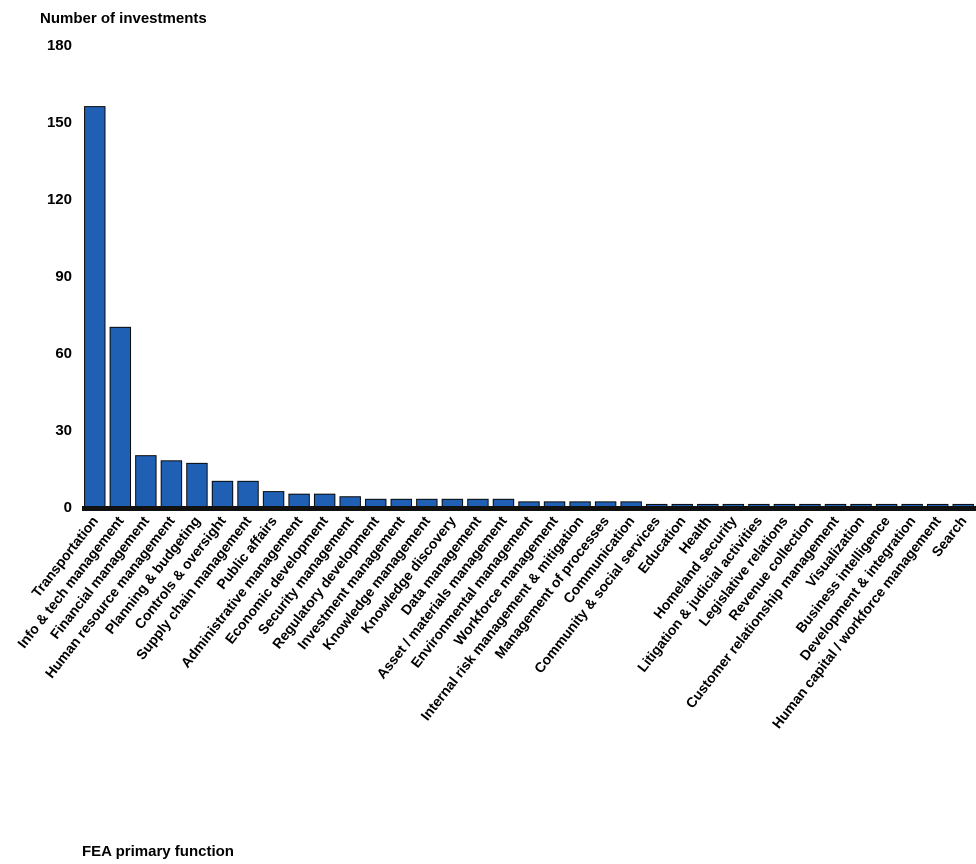  Describe the element at coordinates (123, 18) in the screenshot. I see `y-axis-title: Number of investments` at that location.